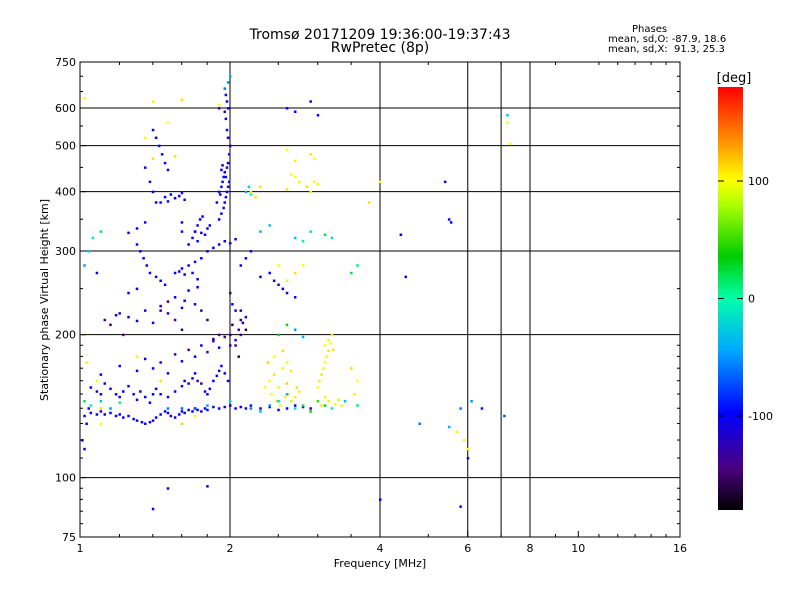 Image resolution: width=800 pixels, height=600 pixels. Describe the element at coordinates (65, 335) in the screenshot. I see `y-tick-label: 200` at that location.